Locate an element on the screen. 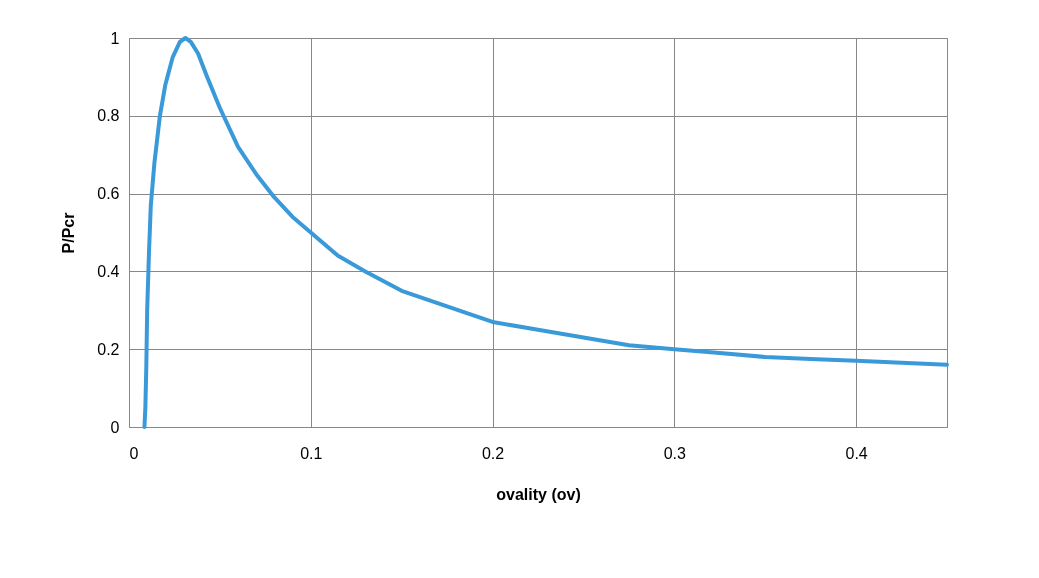 The width and height of the screenshot is (1039, 578). y-tick-label: 0.6 is located at coordinates (108, 194).